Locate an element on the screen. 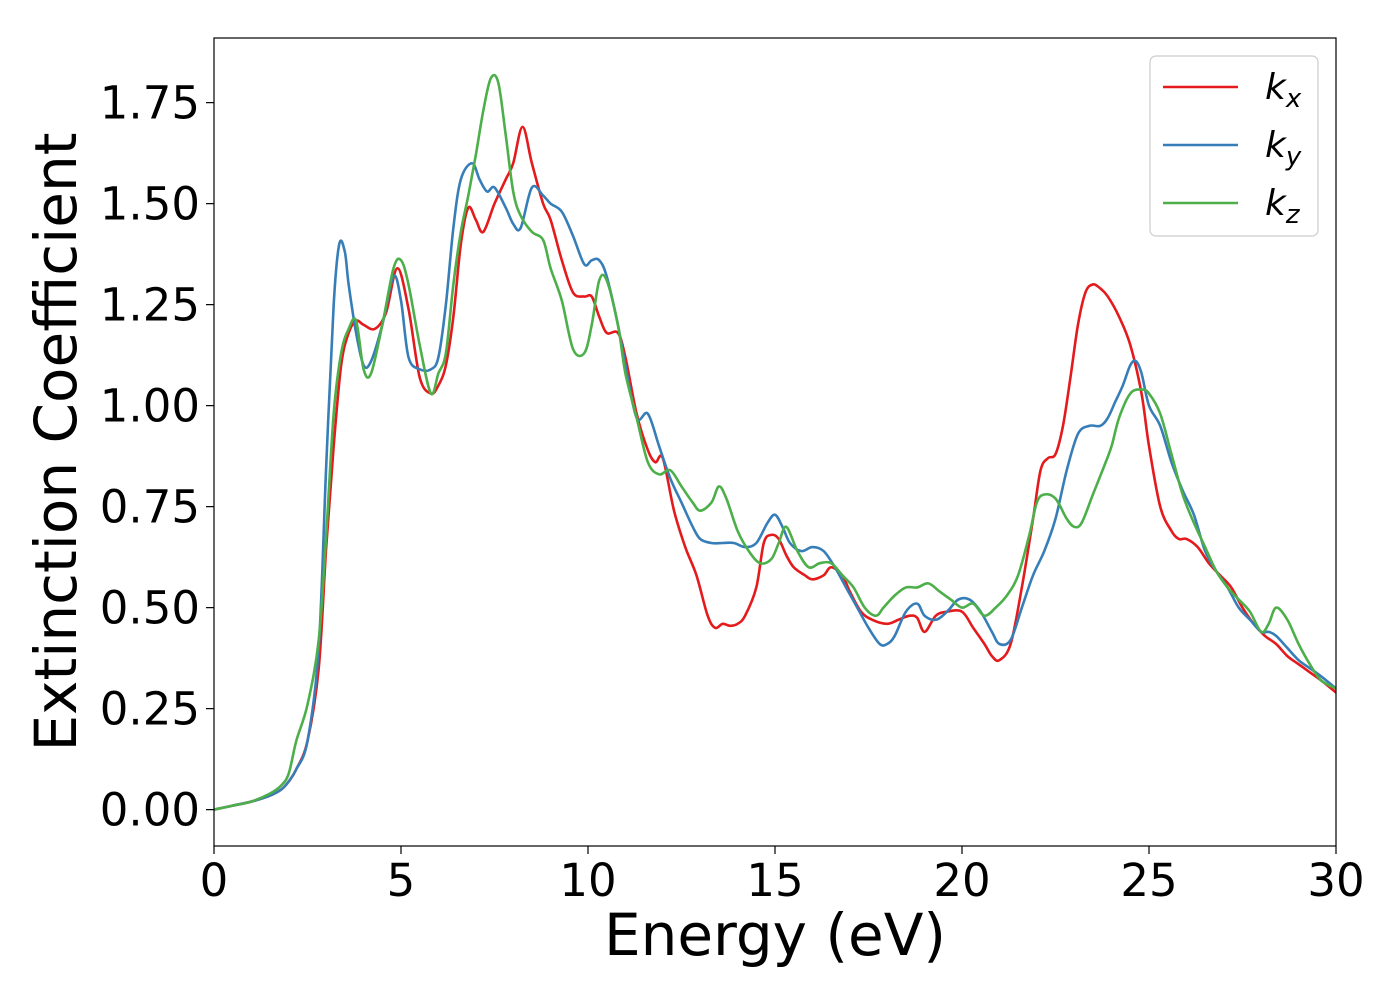 This screenshot has height=1000, width=1400. legend-label-z: kz is located at coordinates (1283, 206).